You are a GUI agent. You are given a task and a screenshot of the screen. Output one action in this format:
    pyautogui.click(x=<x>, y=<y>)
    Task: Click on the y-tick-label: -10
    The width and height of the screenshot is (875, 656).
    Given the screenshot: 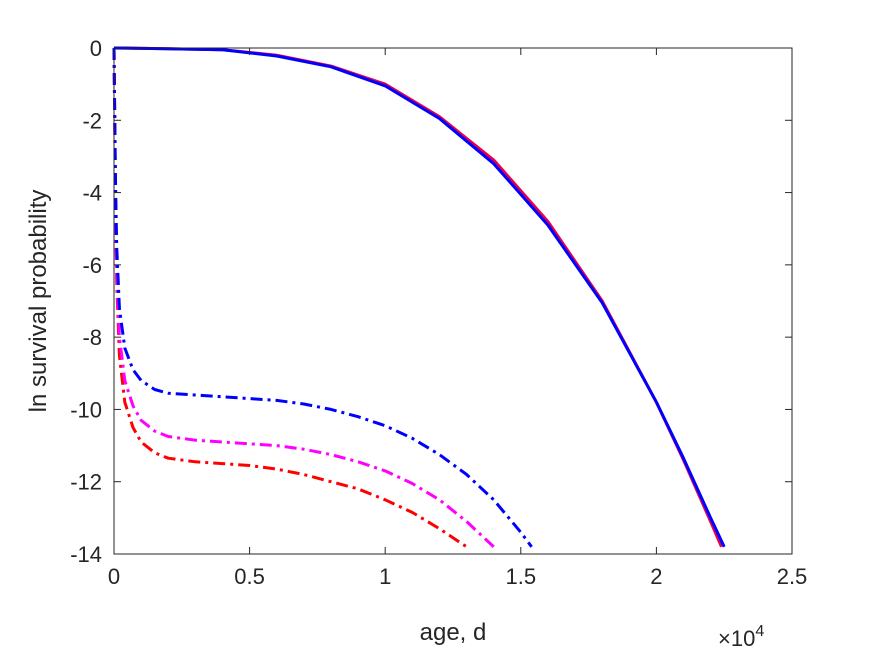 What is the action you would take?
    pyautogui.click(x=86, y=409)
    